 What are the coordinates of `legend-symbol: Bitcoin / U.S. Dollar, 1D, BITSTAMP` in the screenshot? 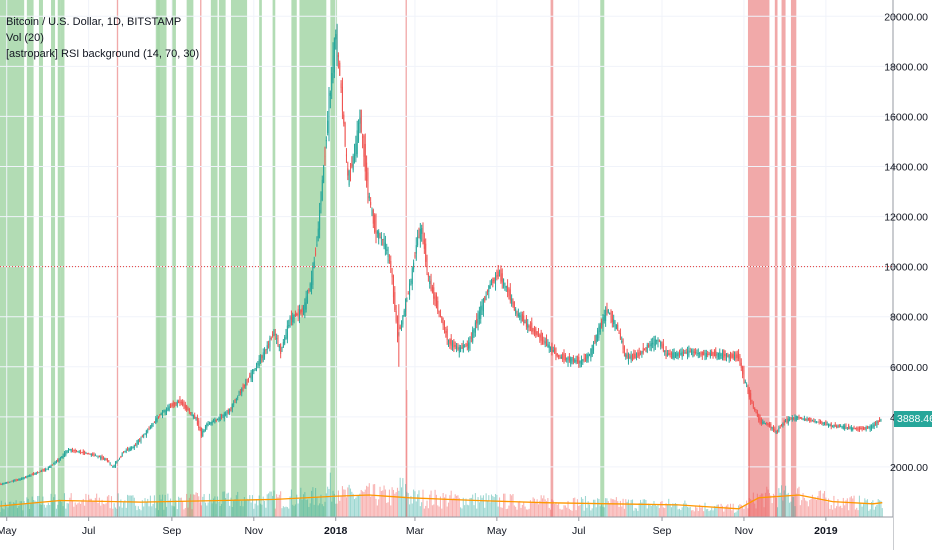 It's located at (94, 22).